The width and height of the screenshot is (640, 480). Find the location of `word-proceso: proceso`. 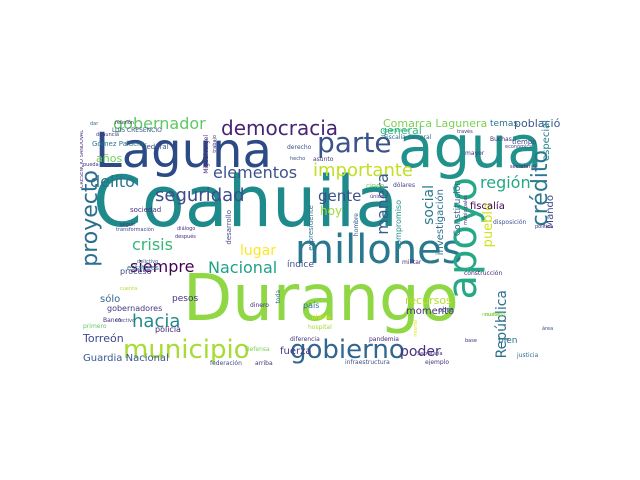

word-proceso: proceso is located at coordinates (136, 271).